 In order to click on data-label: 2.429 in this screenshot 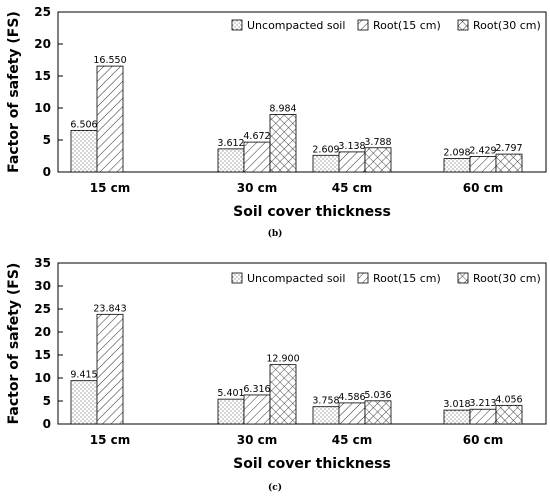, I will do `click(482, 150)`.